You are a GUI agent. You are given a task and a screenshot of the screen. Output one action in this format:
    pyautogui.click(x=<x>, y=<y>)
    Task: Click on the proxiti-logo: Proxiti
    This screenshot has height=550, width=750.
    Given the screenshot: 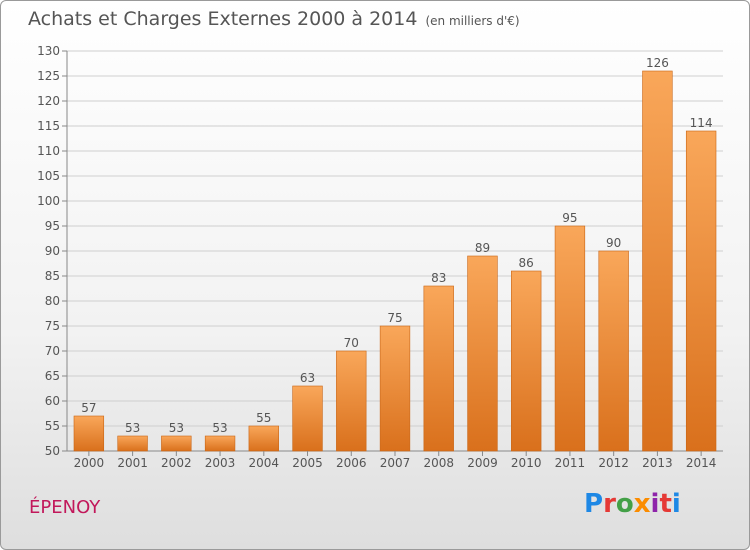 What is the action you would take?
    pyautogui.click(x=632, y=504)
    